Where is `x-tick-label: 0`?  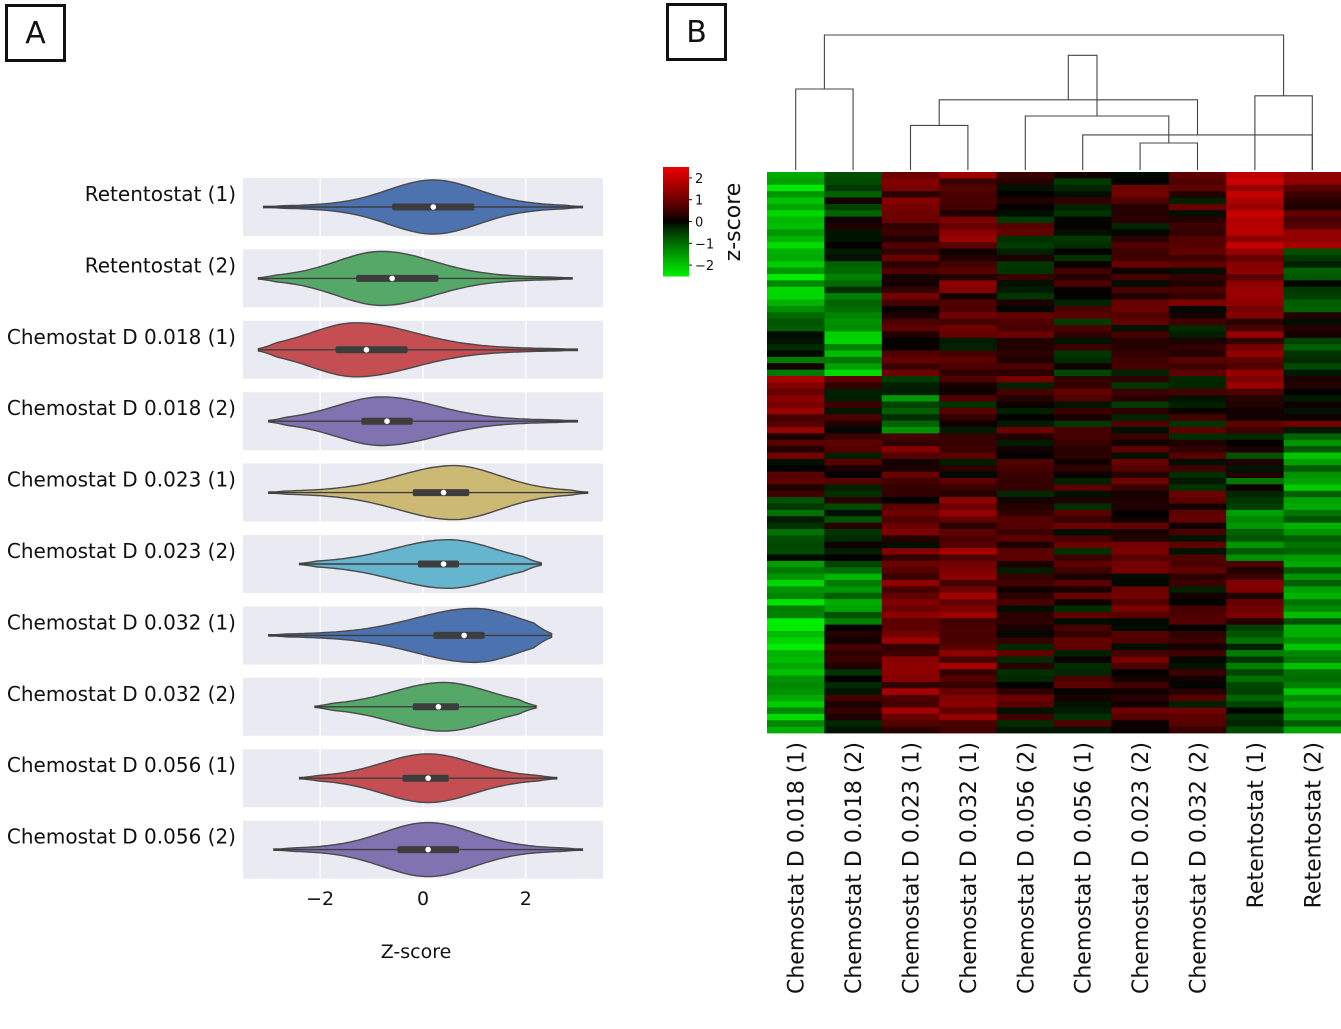 x-tick-label: 0 is located at coordinates (423, 899).